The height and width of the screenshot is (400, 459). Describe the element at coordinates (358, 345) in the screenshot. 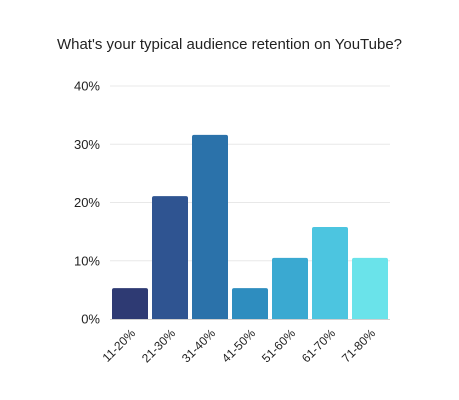

I see `x-tick-label: 71-80%` at that location.